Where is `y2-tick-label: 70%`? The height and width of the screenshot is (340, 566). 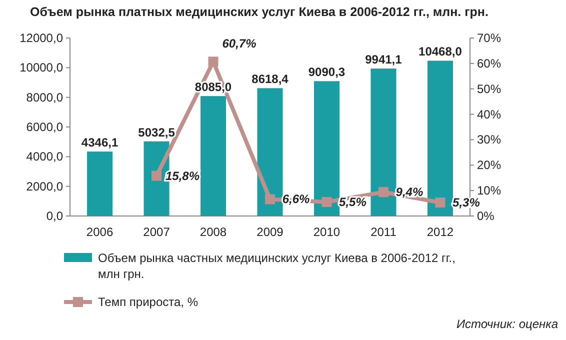 y2-tick-label: 70% is located at coordinates (489, 38).